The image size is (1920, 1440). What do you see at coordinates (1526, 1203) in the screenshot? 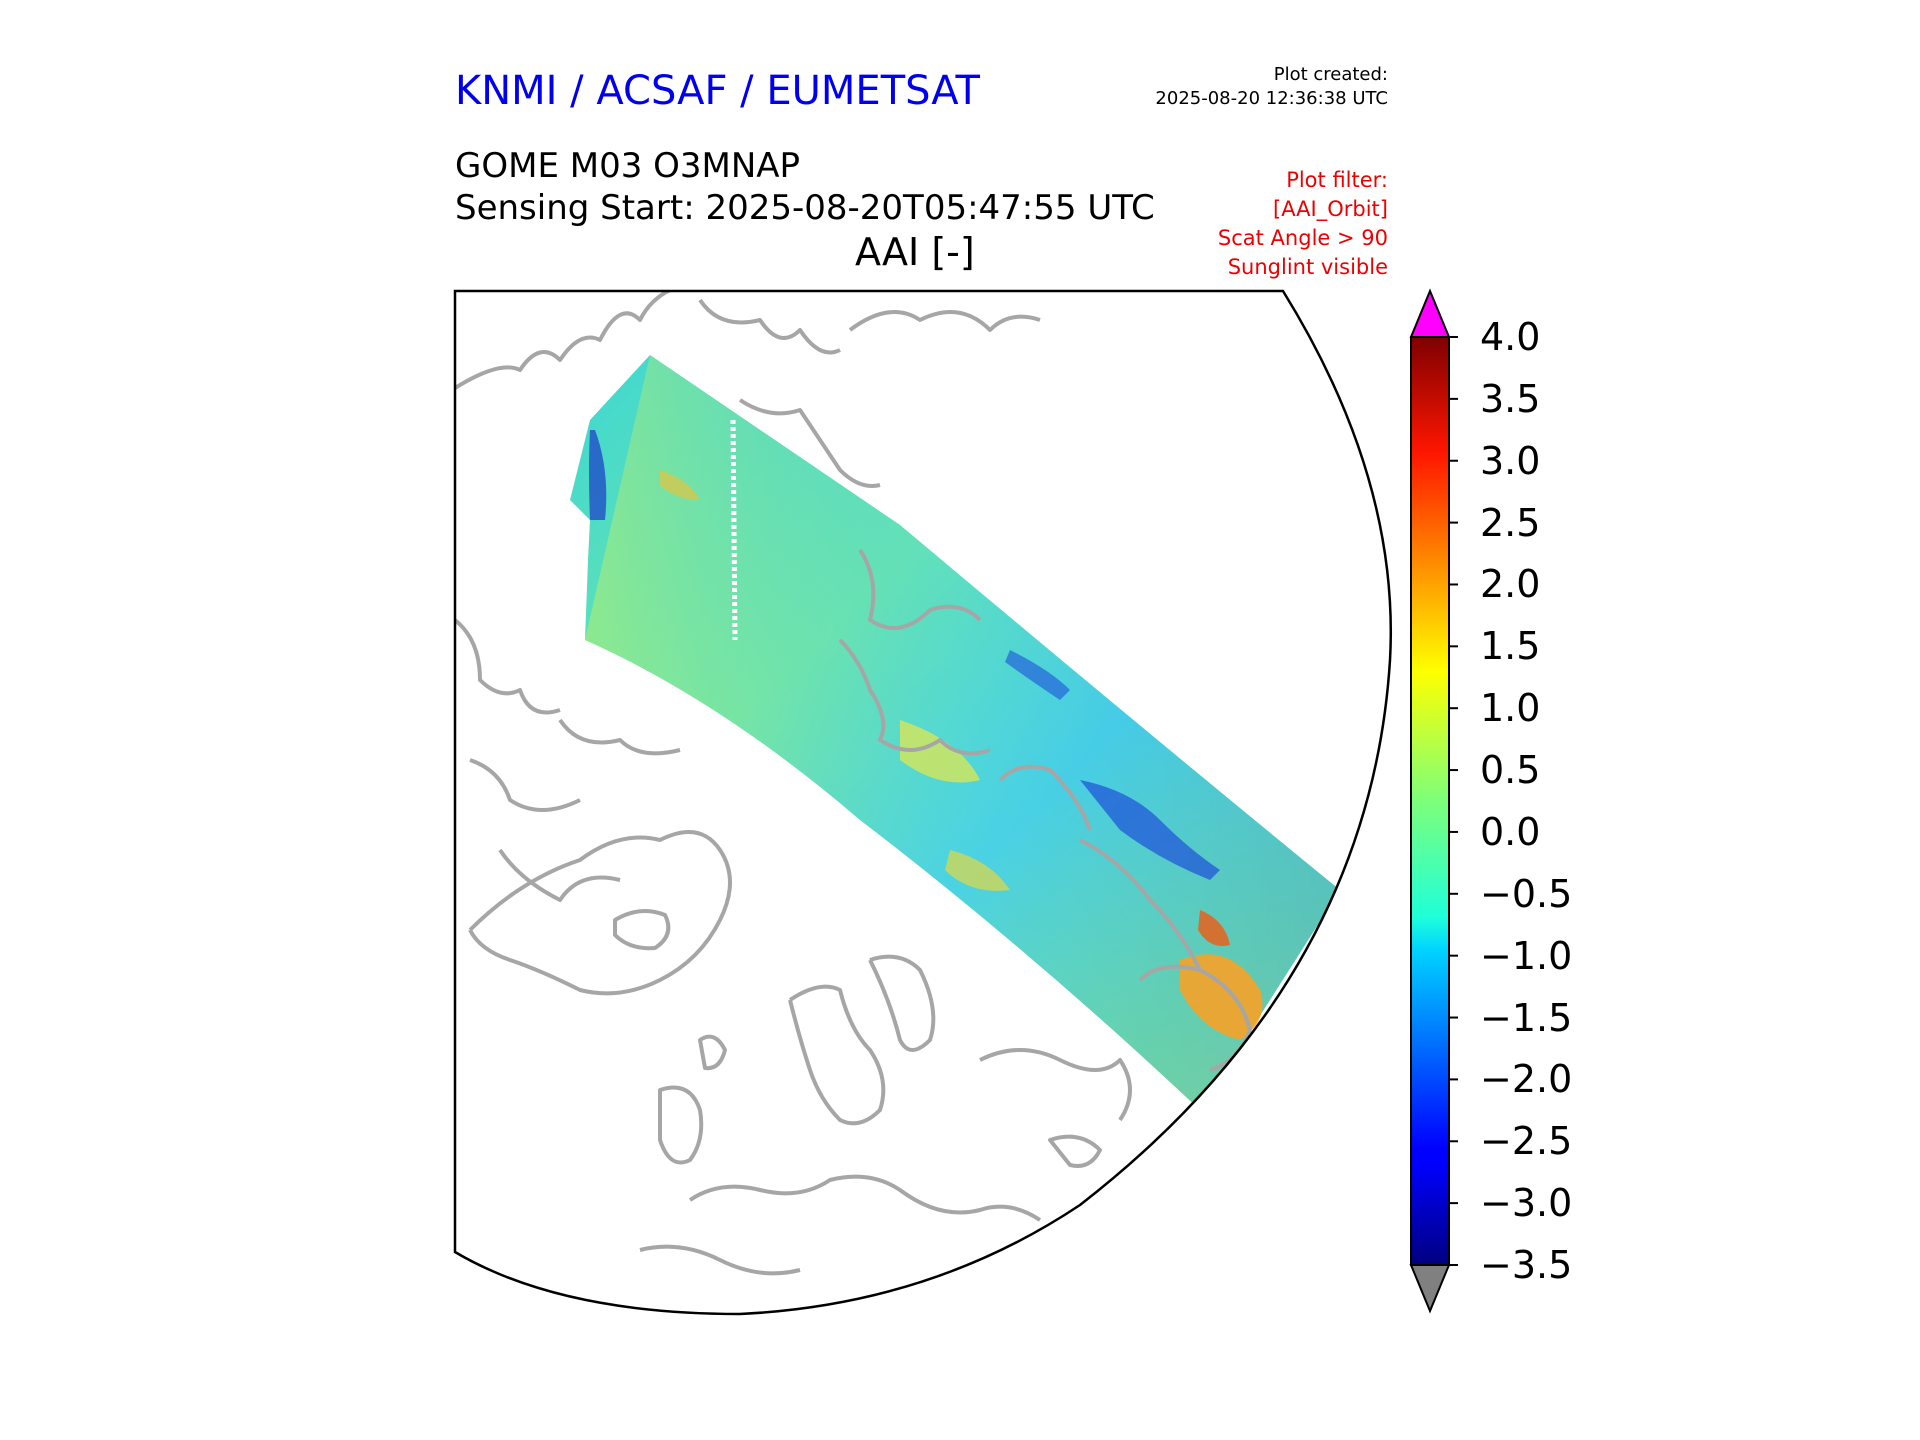
I see `colorbar-tick-label: −3.0` at bounding box center [1526, 1203].